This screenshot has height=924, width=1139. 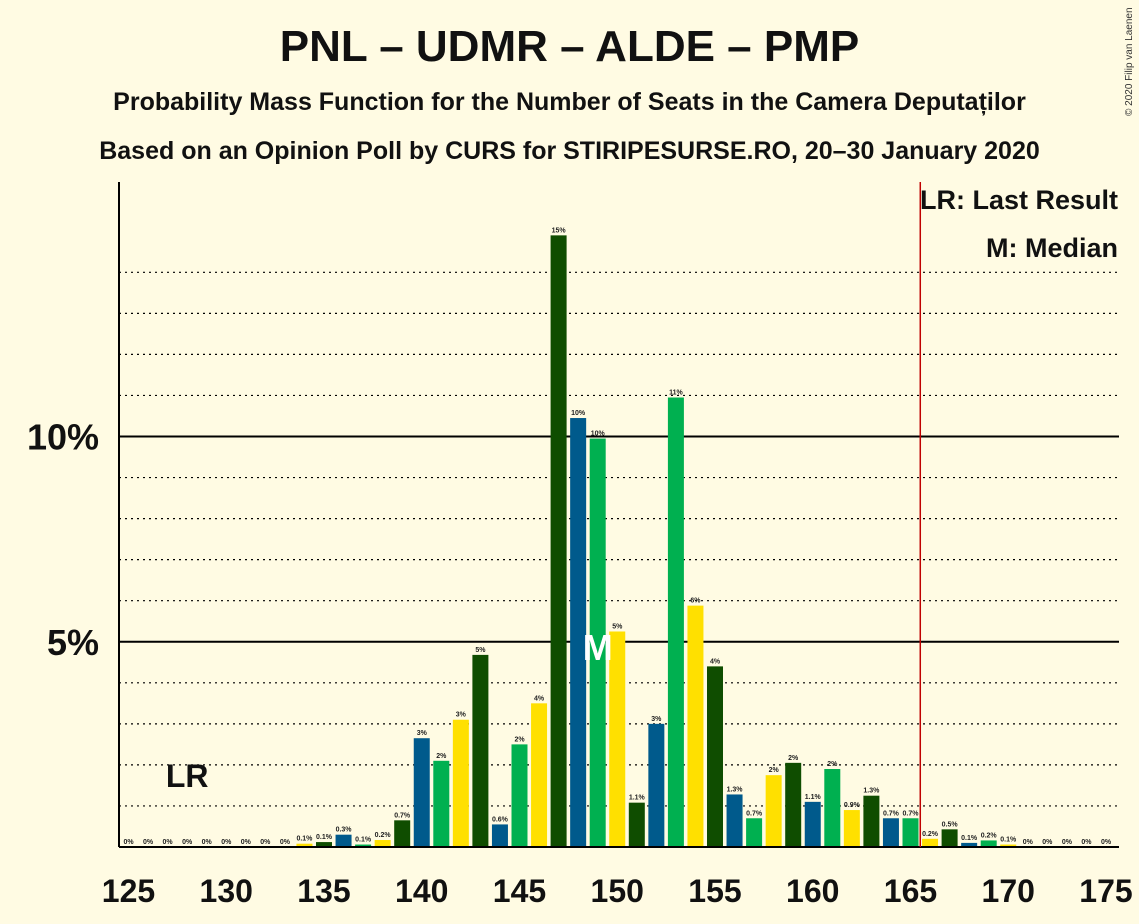 What do you see at coordinates (324, 837) in the screenshot?
I see `bar-label-seat-135: 0.1%` at bounding box center [324, 837].